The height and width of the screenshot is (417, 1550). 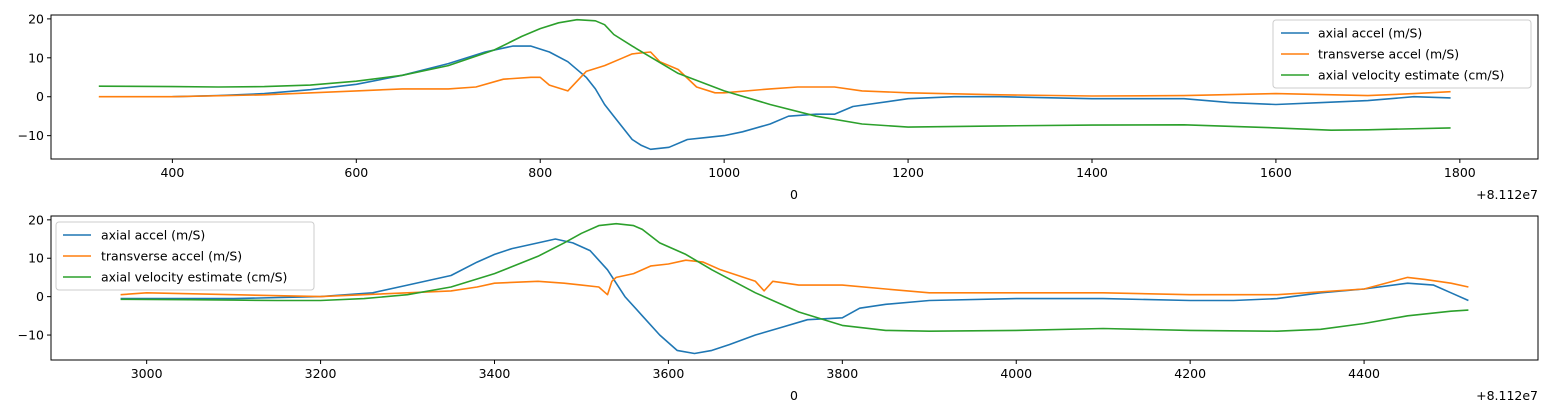 What do you see at coordinates (724, 172) in the screenshot?
I see `subplot-1-x-tick-label: 1000` at bounding box center [724, 172].